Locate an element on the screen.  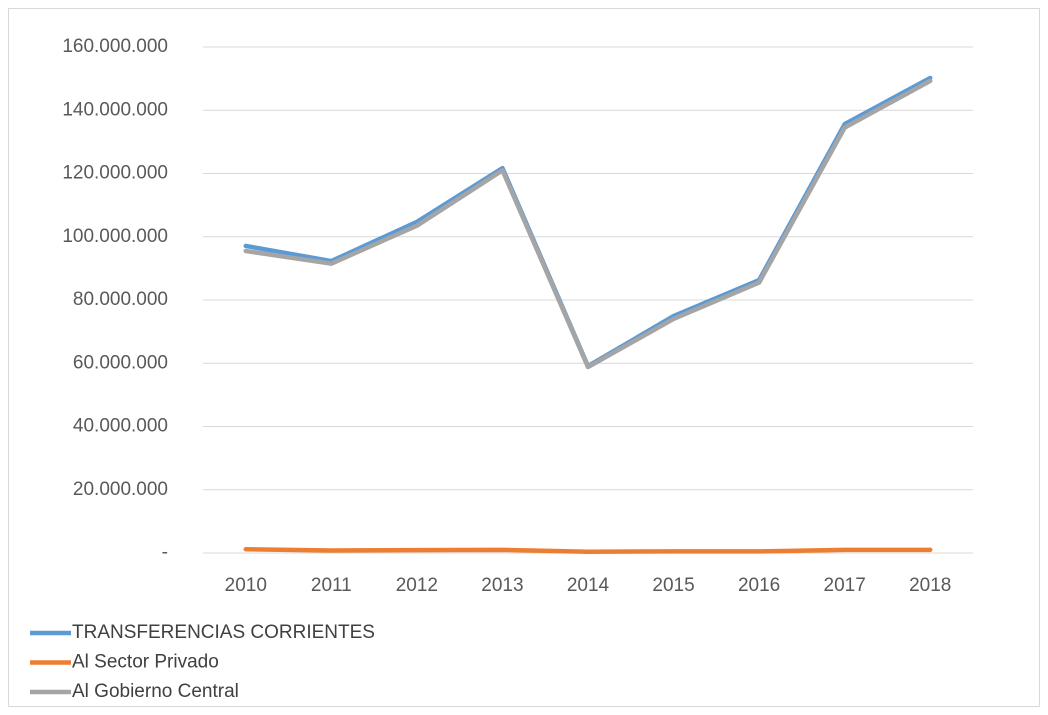
y-tick-label: 60.000.000 is located at coordinates (120, 362).